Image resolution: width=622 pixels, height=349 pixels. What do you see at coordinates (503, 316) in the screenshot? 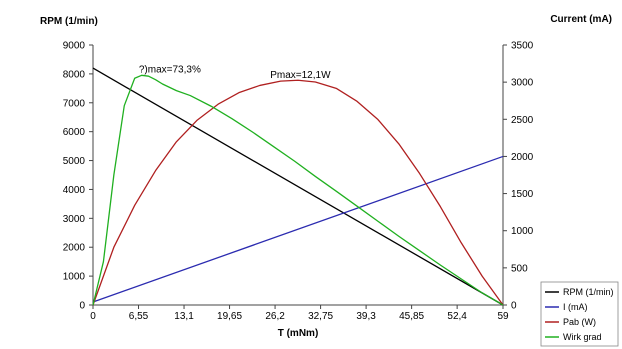
I see `x-tick-label: 59` at bounding box center [503, 316].